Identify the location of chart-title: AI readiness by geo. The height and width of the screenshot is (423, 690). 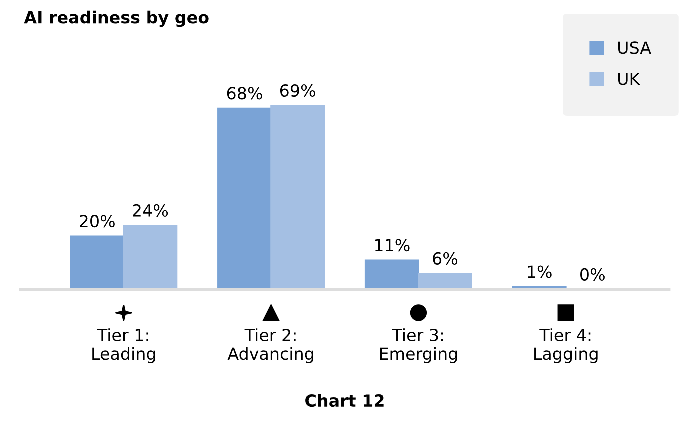
(116, 19).